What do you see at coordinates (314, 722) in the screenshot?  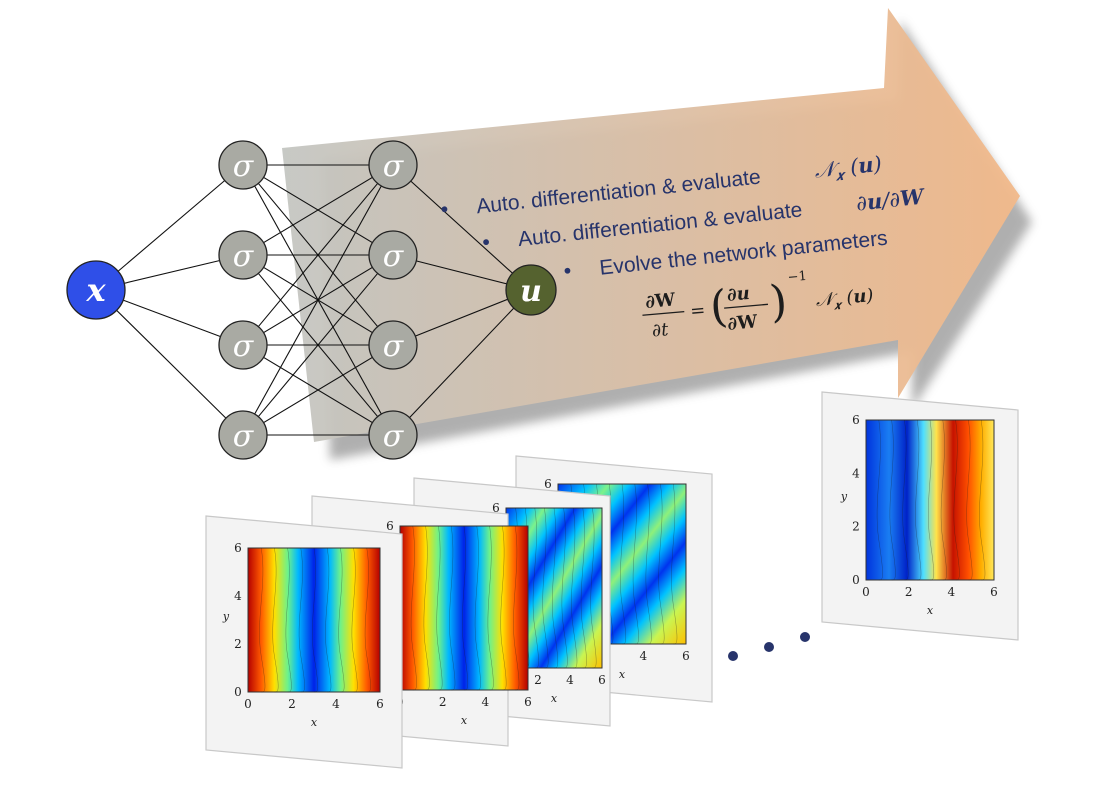 I see `snapshot-1-xlabel: x` at bounding box center [314, 722].